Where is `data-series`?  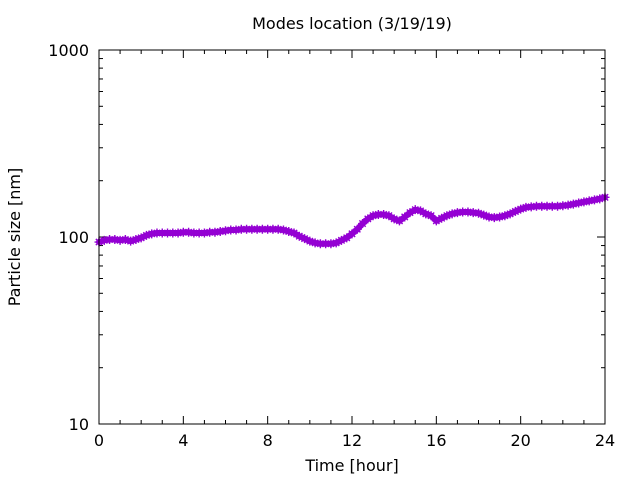
data-series is located at coordinates (352, 220).